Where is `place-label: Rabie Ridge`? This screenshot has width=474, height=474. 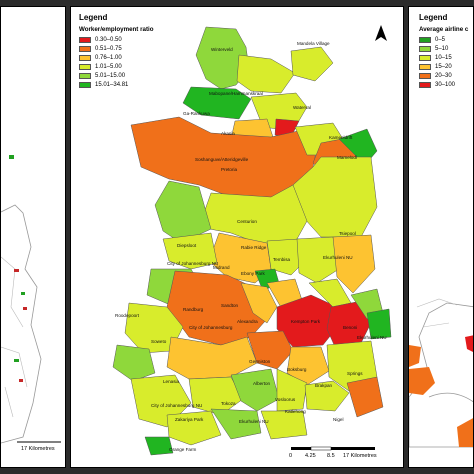
place-label: Rabie Ridge is located at coordinates (254, 247).